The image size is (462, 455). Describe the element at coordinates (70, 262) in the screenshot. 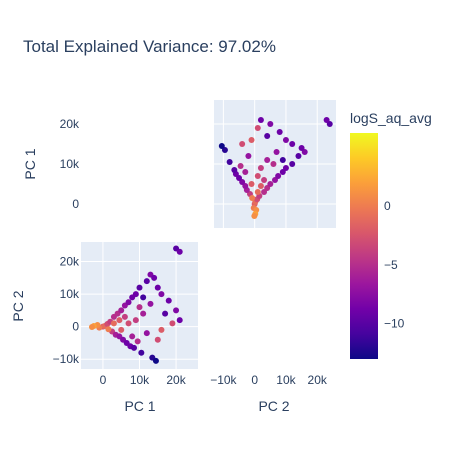

I see `y-tick-label-bottom: 20k` at that location.